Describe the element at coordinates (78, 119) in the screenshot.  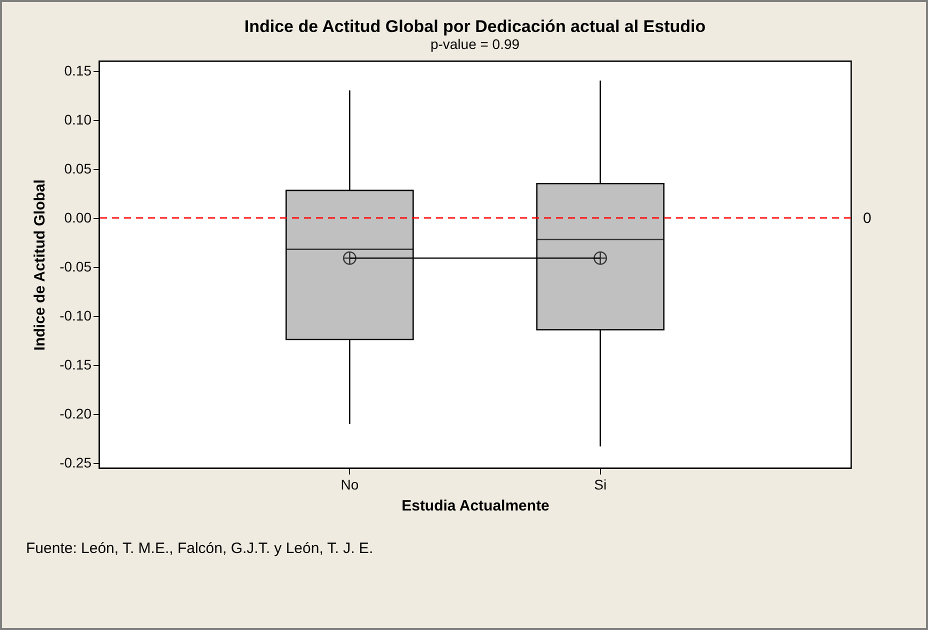
I see `y-tick-label: 0.10` at that location.